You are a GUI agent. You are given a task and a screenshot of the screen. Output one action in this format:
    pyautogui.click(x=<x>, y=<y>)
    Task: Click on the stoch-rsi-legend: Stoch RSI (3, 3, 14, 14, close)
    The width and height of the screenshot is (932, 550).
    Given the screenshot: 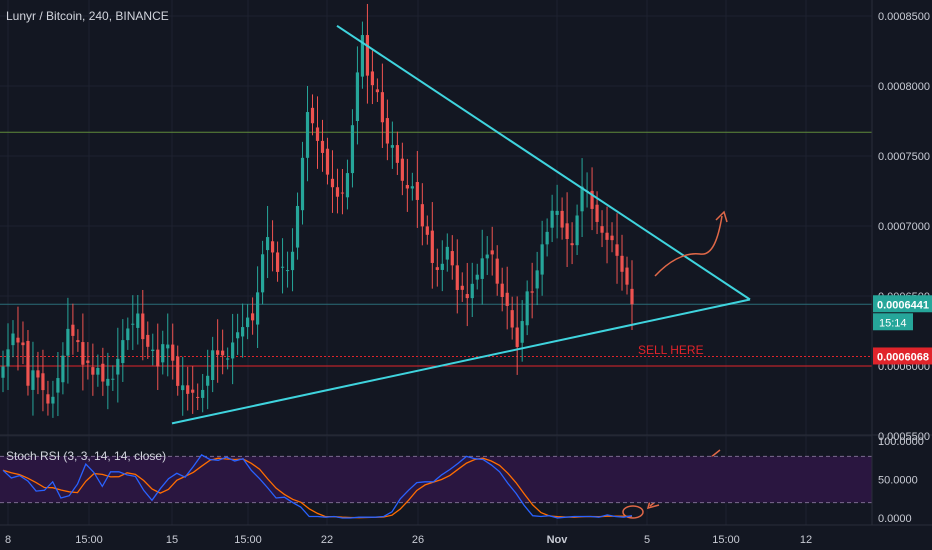 What is the action you would take?
    pyautogui.click(x=86, y=456)
    